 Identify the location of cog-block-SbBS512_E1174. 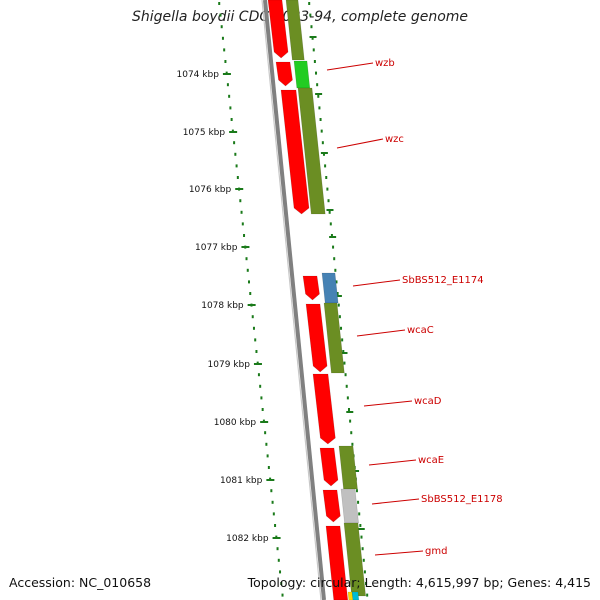
(330, 288).